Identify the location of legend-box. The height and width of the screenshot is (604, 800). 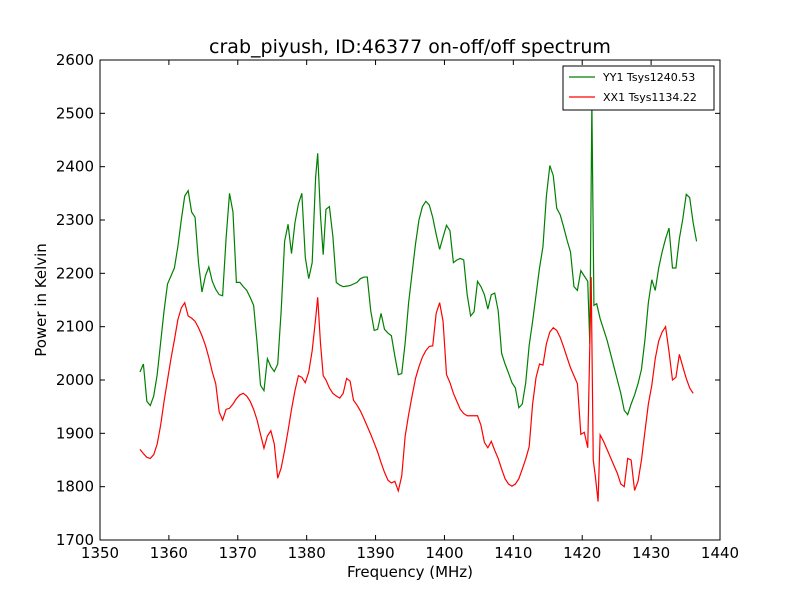
(638, 88).